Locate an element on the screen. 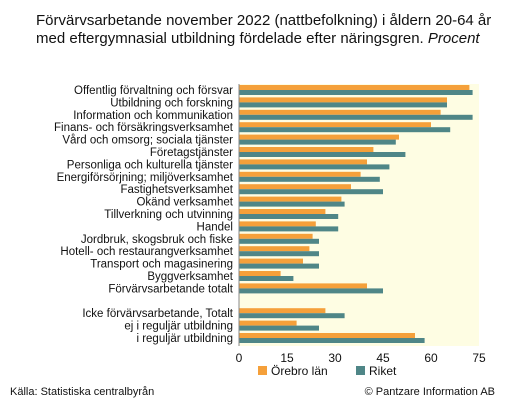 The height and width of the screenshot is (408, 513). category-label: Okänd verksamhet is located at coordinates (184, 203).